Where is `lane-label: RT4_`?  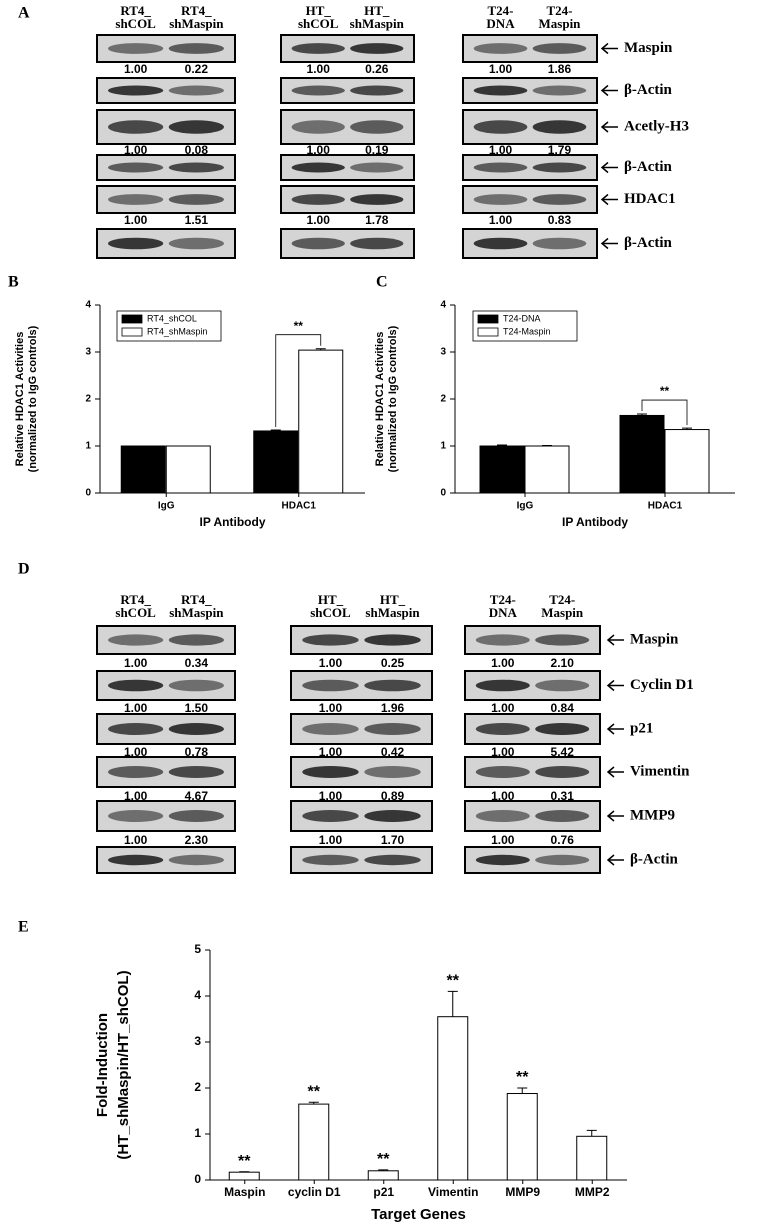
lane-label: RT4_ is located at coordinates (135, 10).